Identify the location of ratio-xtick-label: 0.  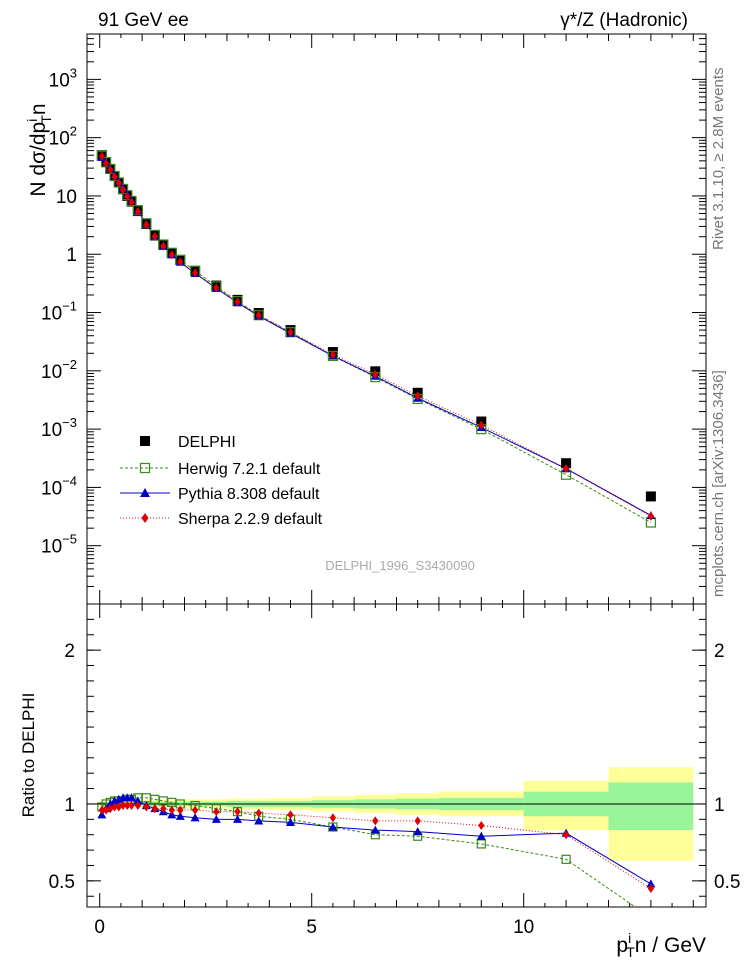
(99, 927).